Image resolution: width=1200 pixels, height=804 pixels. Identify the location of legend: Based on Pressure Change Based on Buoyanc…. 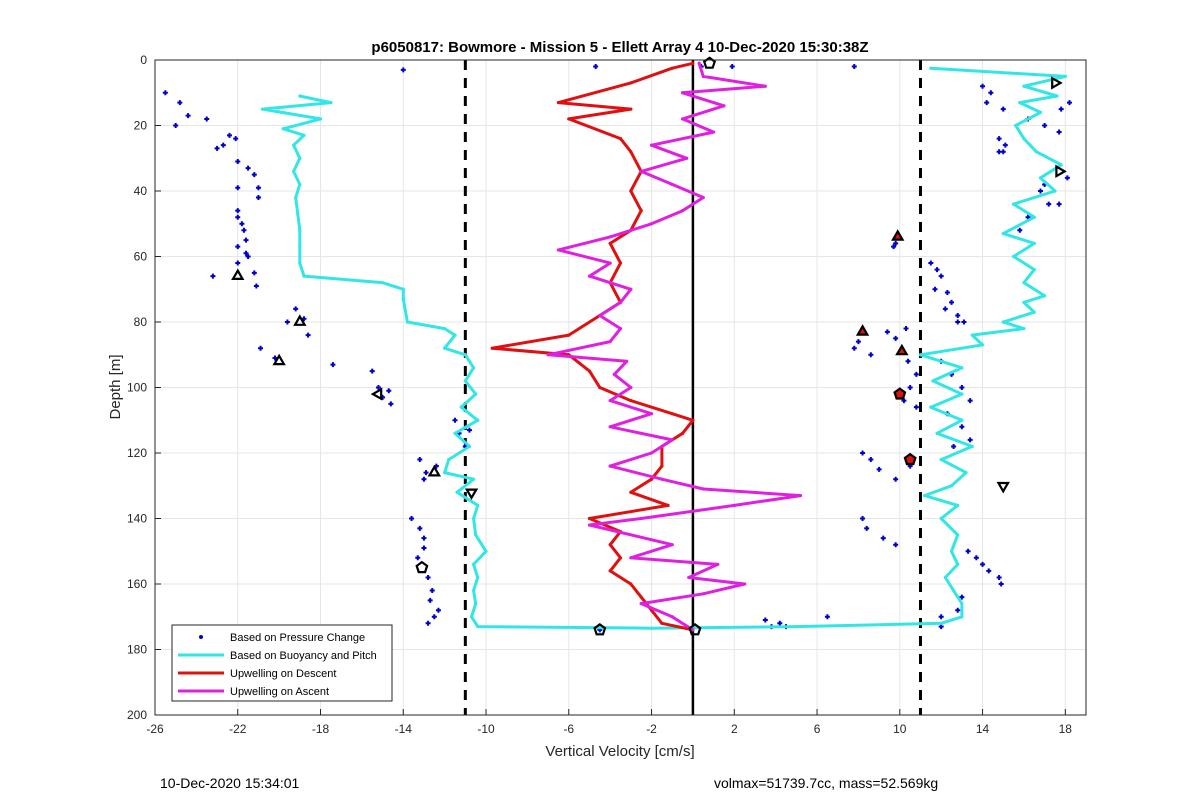
(282, 663).